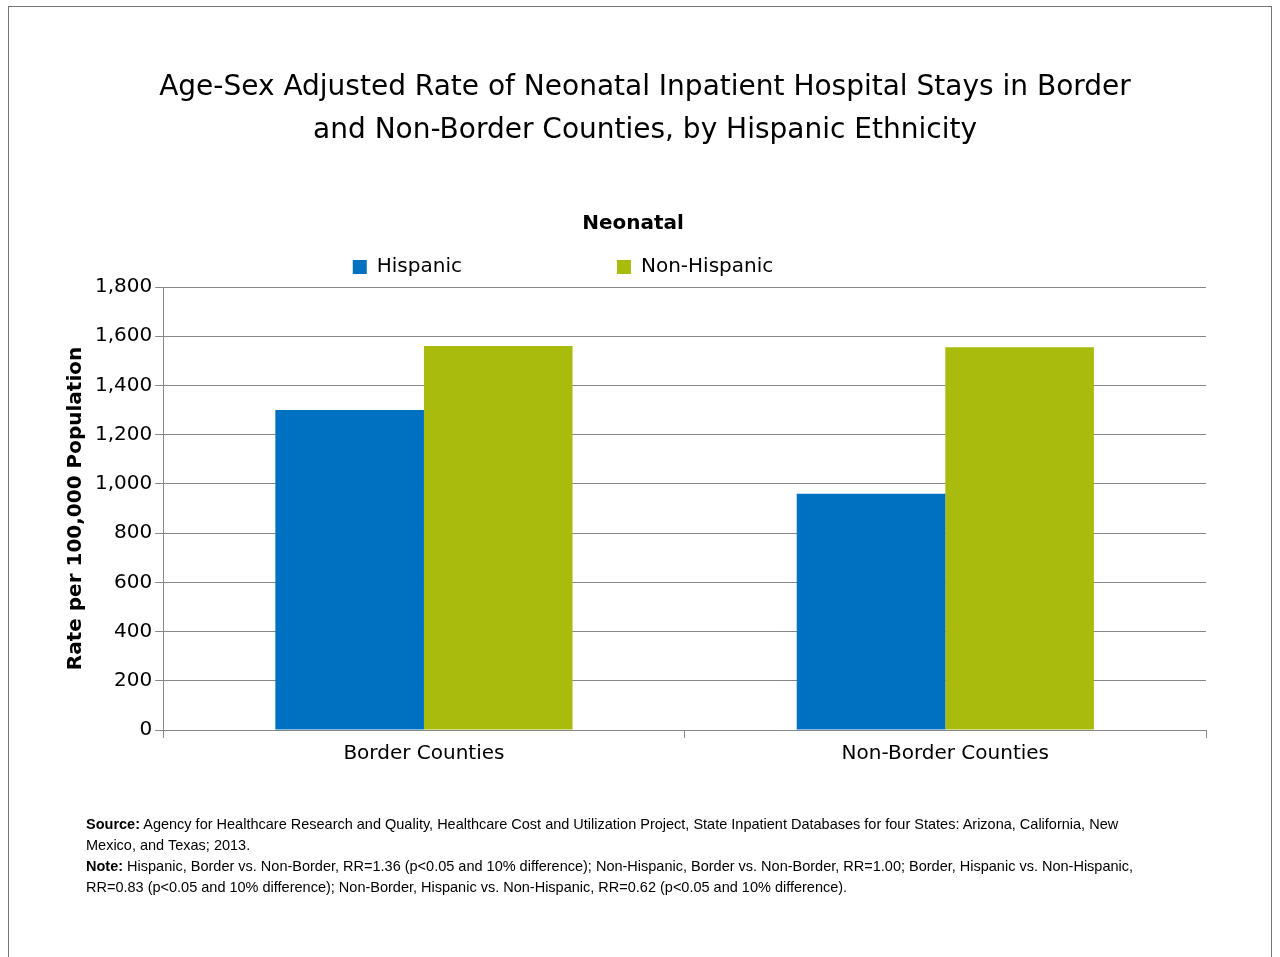  I want to click on x-tick-label: Border Counties, so click(424, 752).